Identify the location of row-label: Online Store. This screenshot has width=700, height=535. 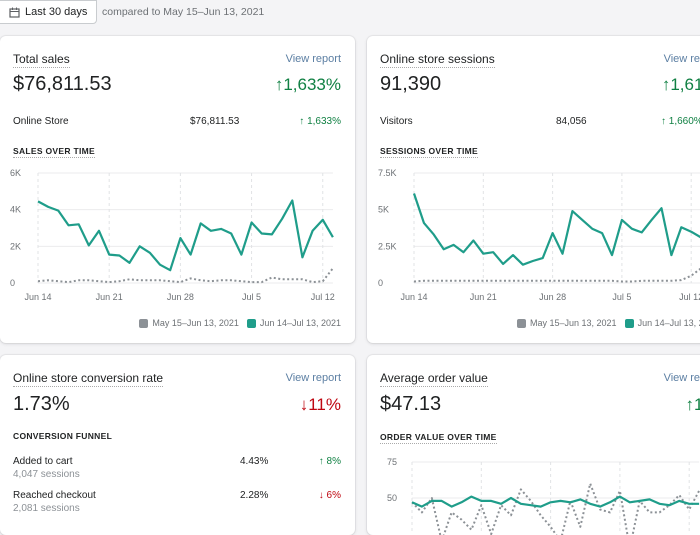
(41, 121).